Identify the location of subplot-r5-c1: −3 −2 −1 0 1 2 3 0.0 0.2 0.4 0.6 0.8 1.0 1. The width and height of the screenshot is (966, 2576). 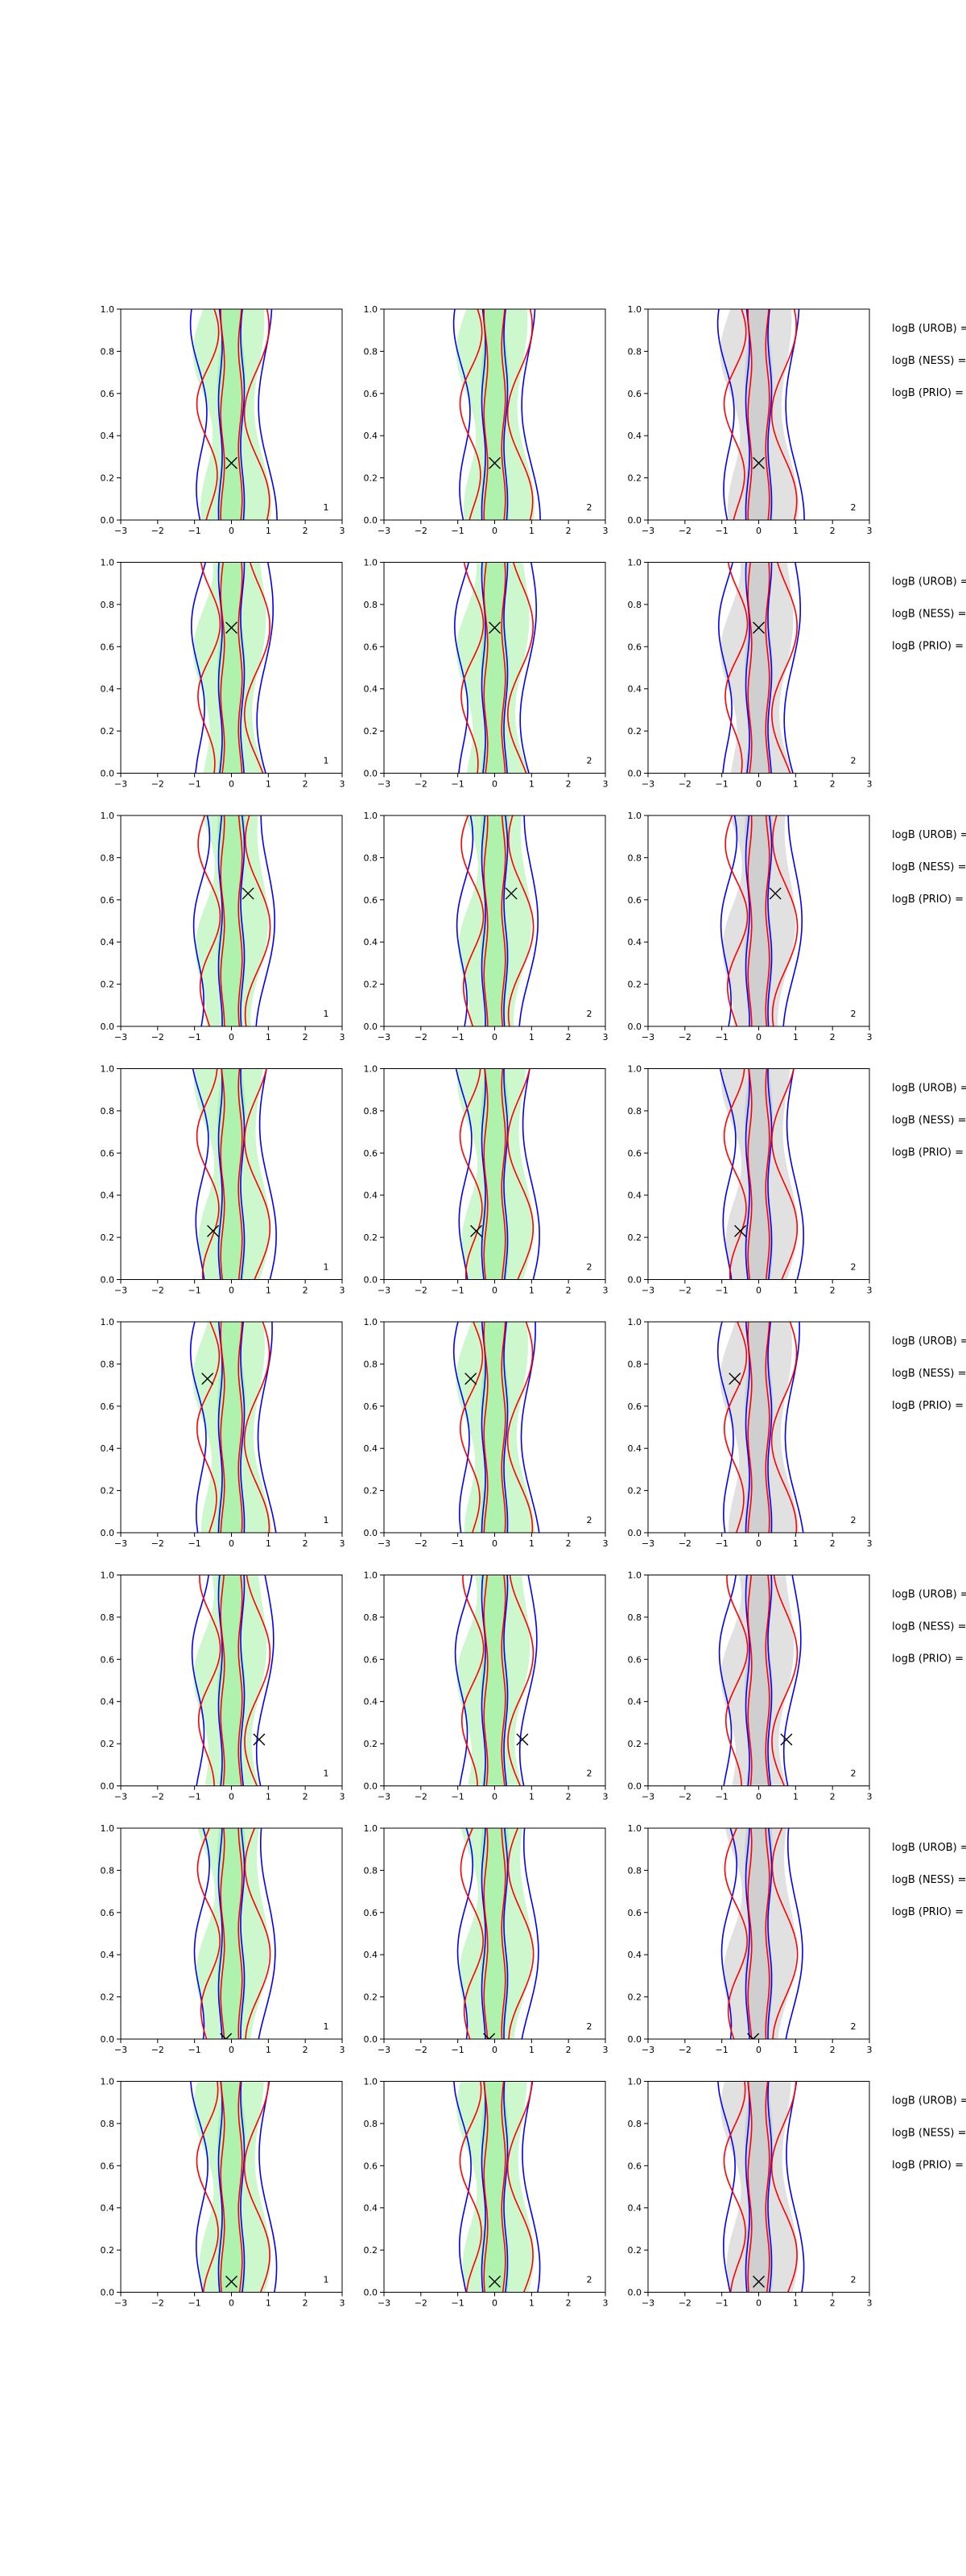
(223, 1433).